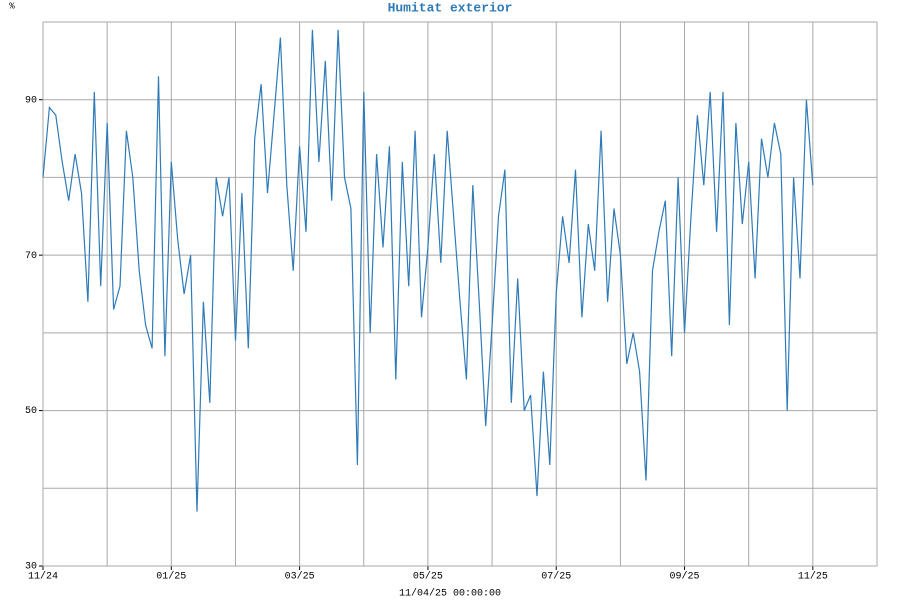  Describe the element at coordinates (556, 577) in the screenshot. I see `x-tick-label: 07/25` at that location.